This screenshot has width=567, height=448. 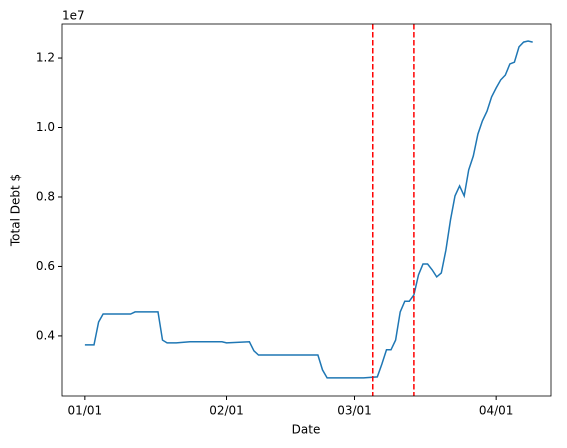 I want to click on y-offset-label: 1e7, so click(x=73, y=16).